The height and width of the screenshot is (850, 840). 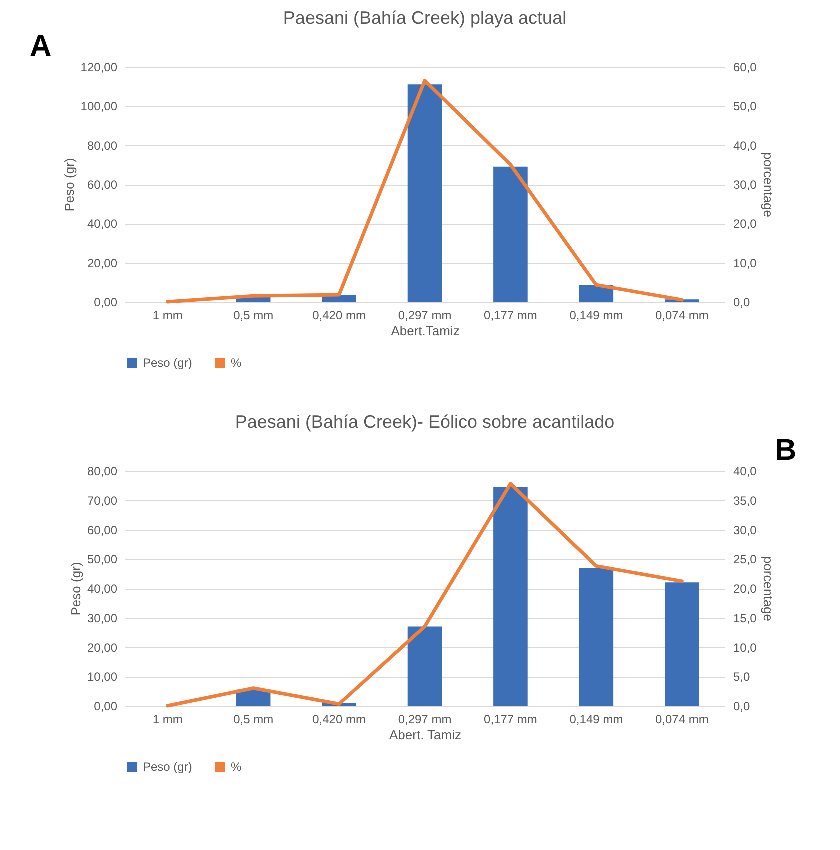 I want to click on x-axis-title: Abert.Tamiz, so click(x=425, y=331).